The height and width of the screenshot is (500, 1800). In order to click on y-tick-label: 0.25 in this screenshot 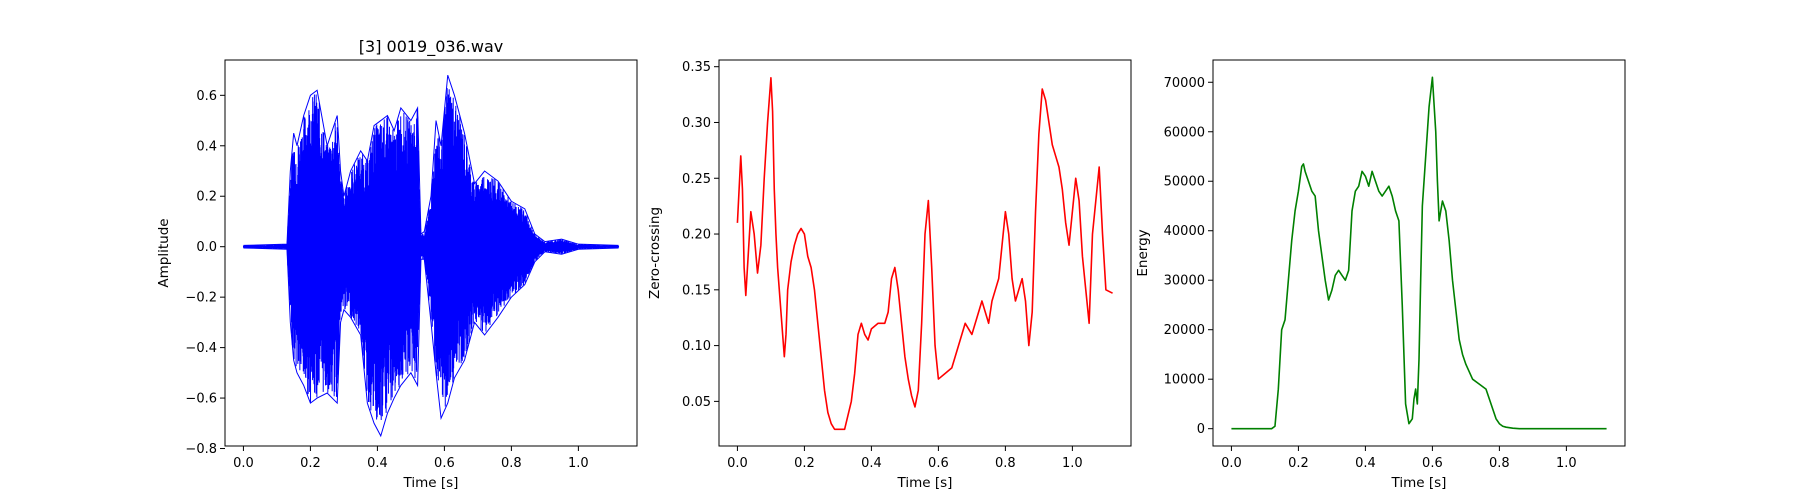, I will do `click(696, 179)`.